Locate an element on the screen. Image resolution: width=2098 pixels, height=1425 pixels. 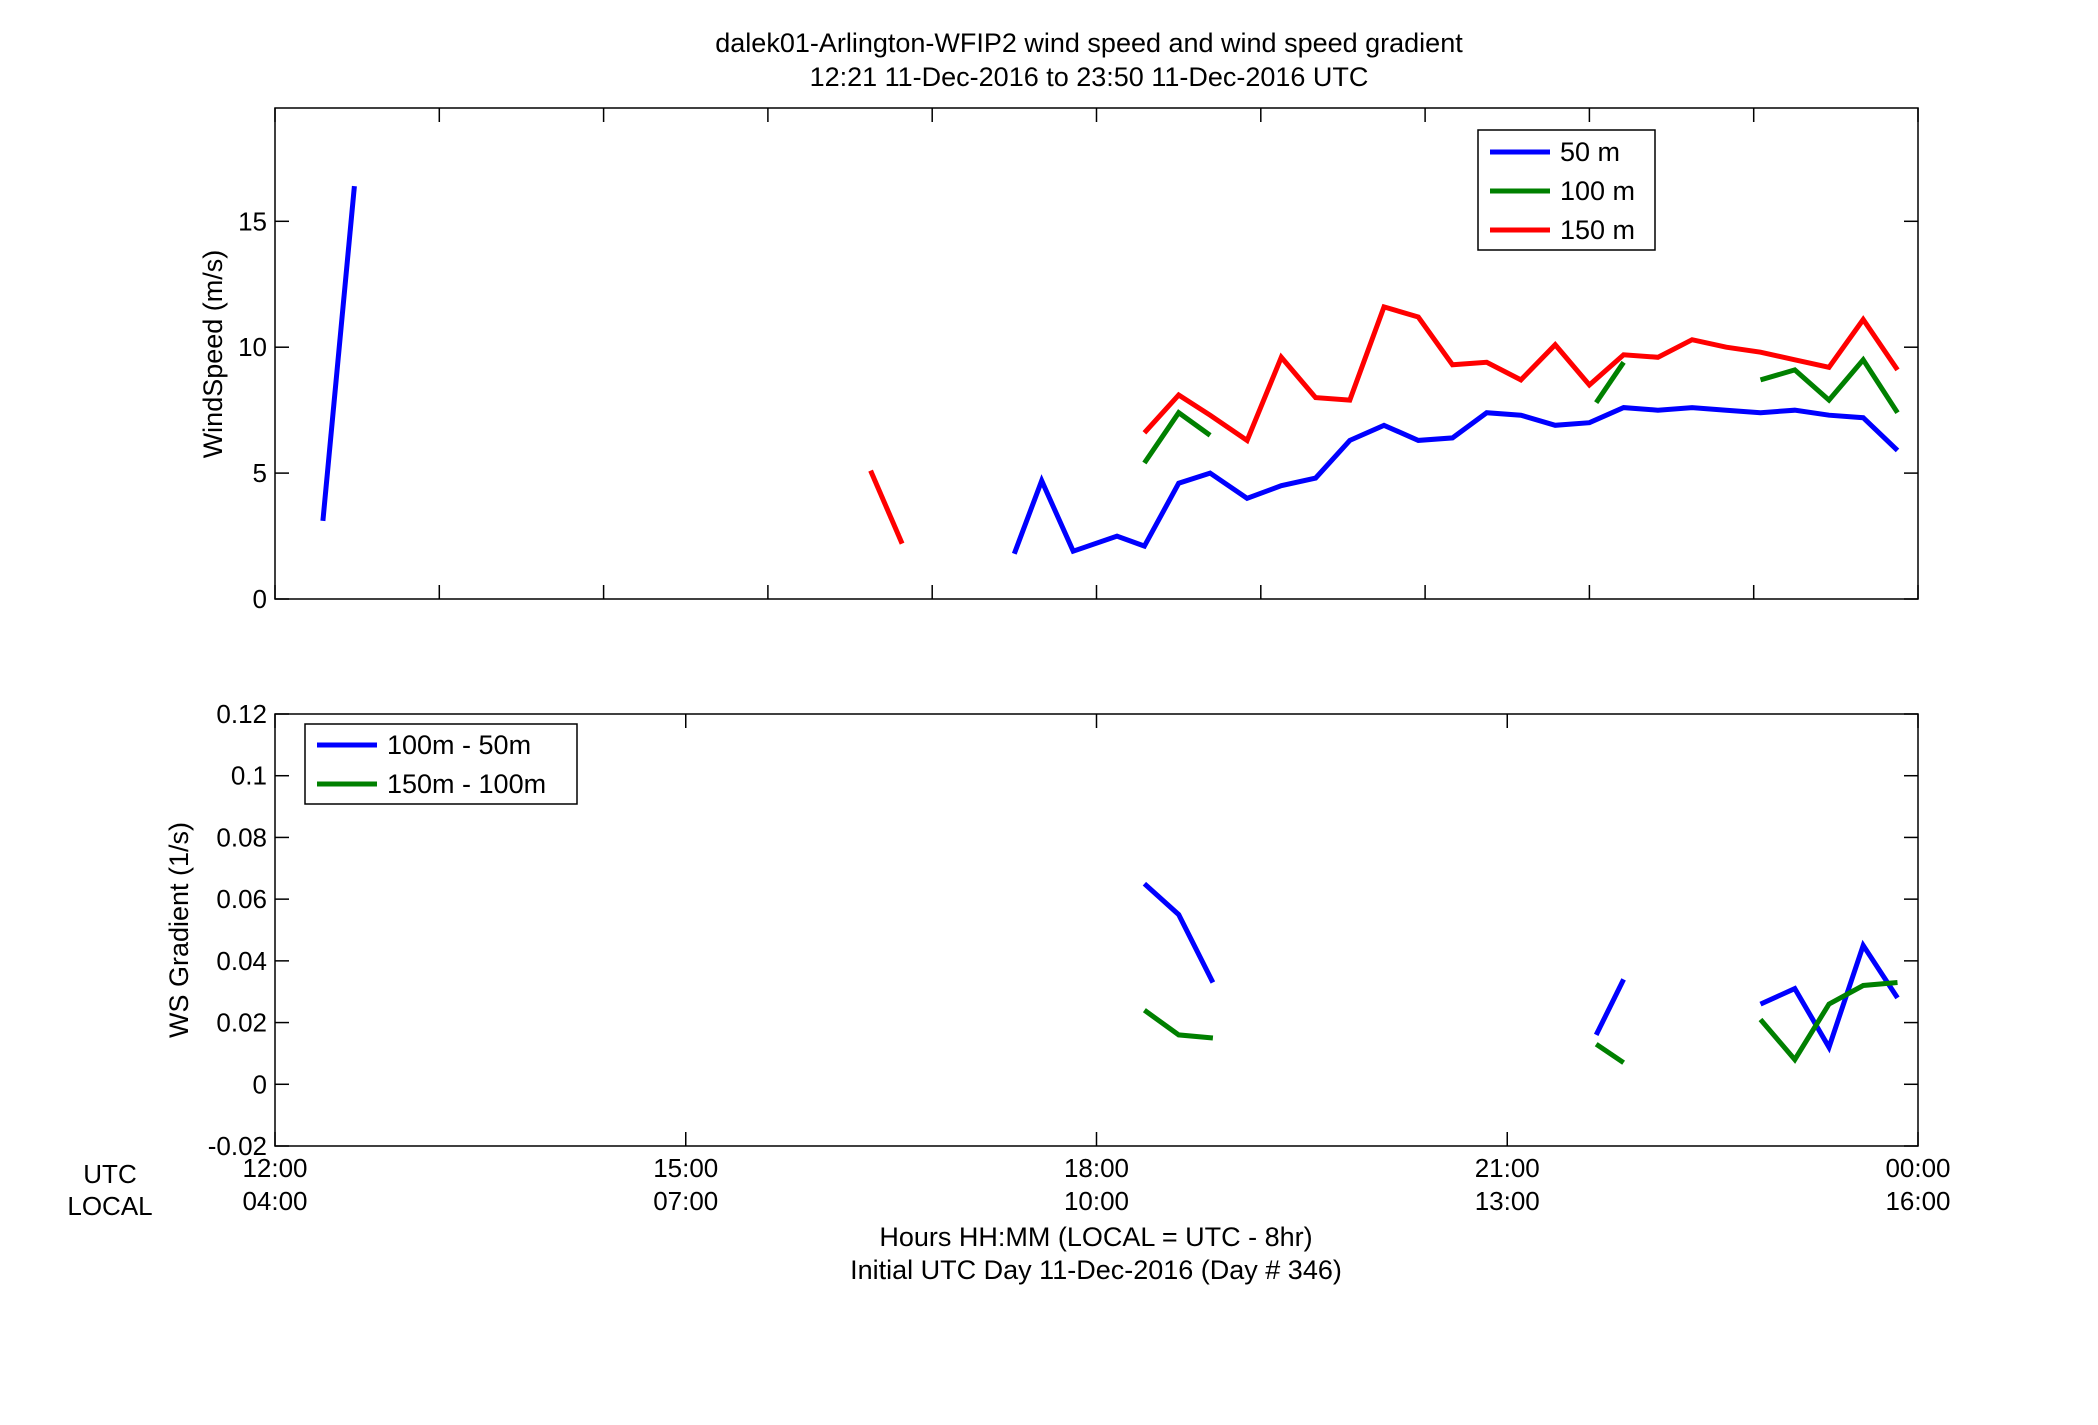
x-tick-label-utc: 00:00 is located at coordinates (1917, 1168).